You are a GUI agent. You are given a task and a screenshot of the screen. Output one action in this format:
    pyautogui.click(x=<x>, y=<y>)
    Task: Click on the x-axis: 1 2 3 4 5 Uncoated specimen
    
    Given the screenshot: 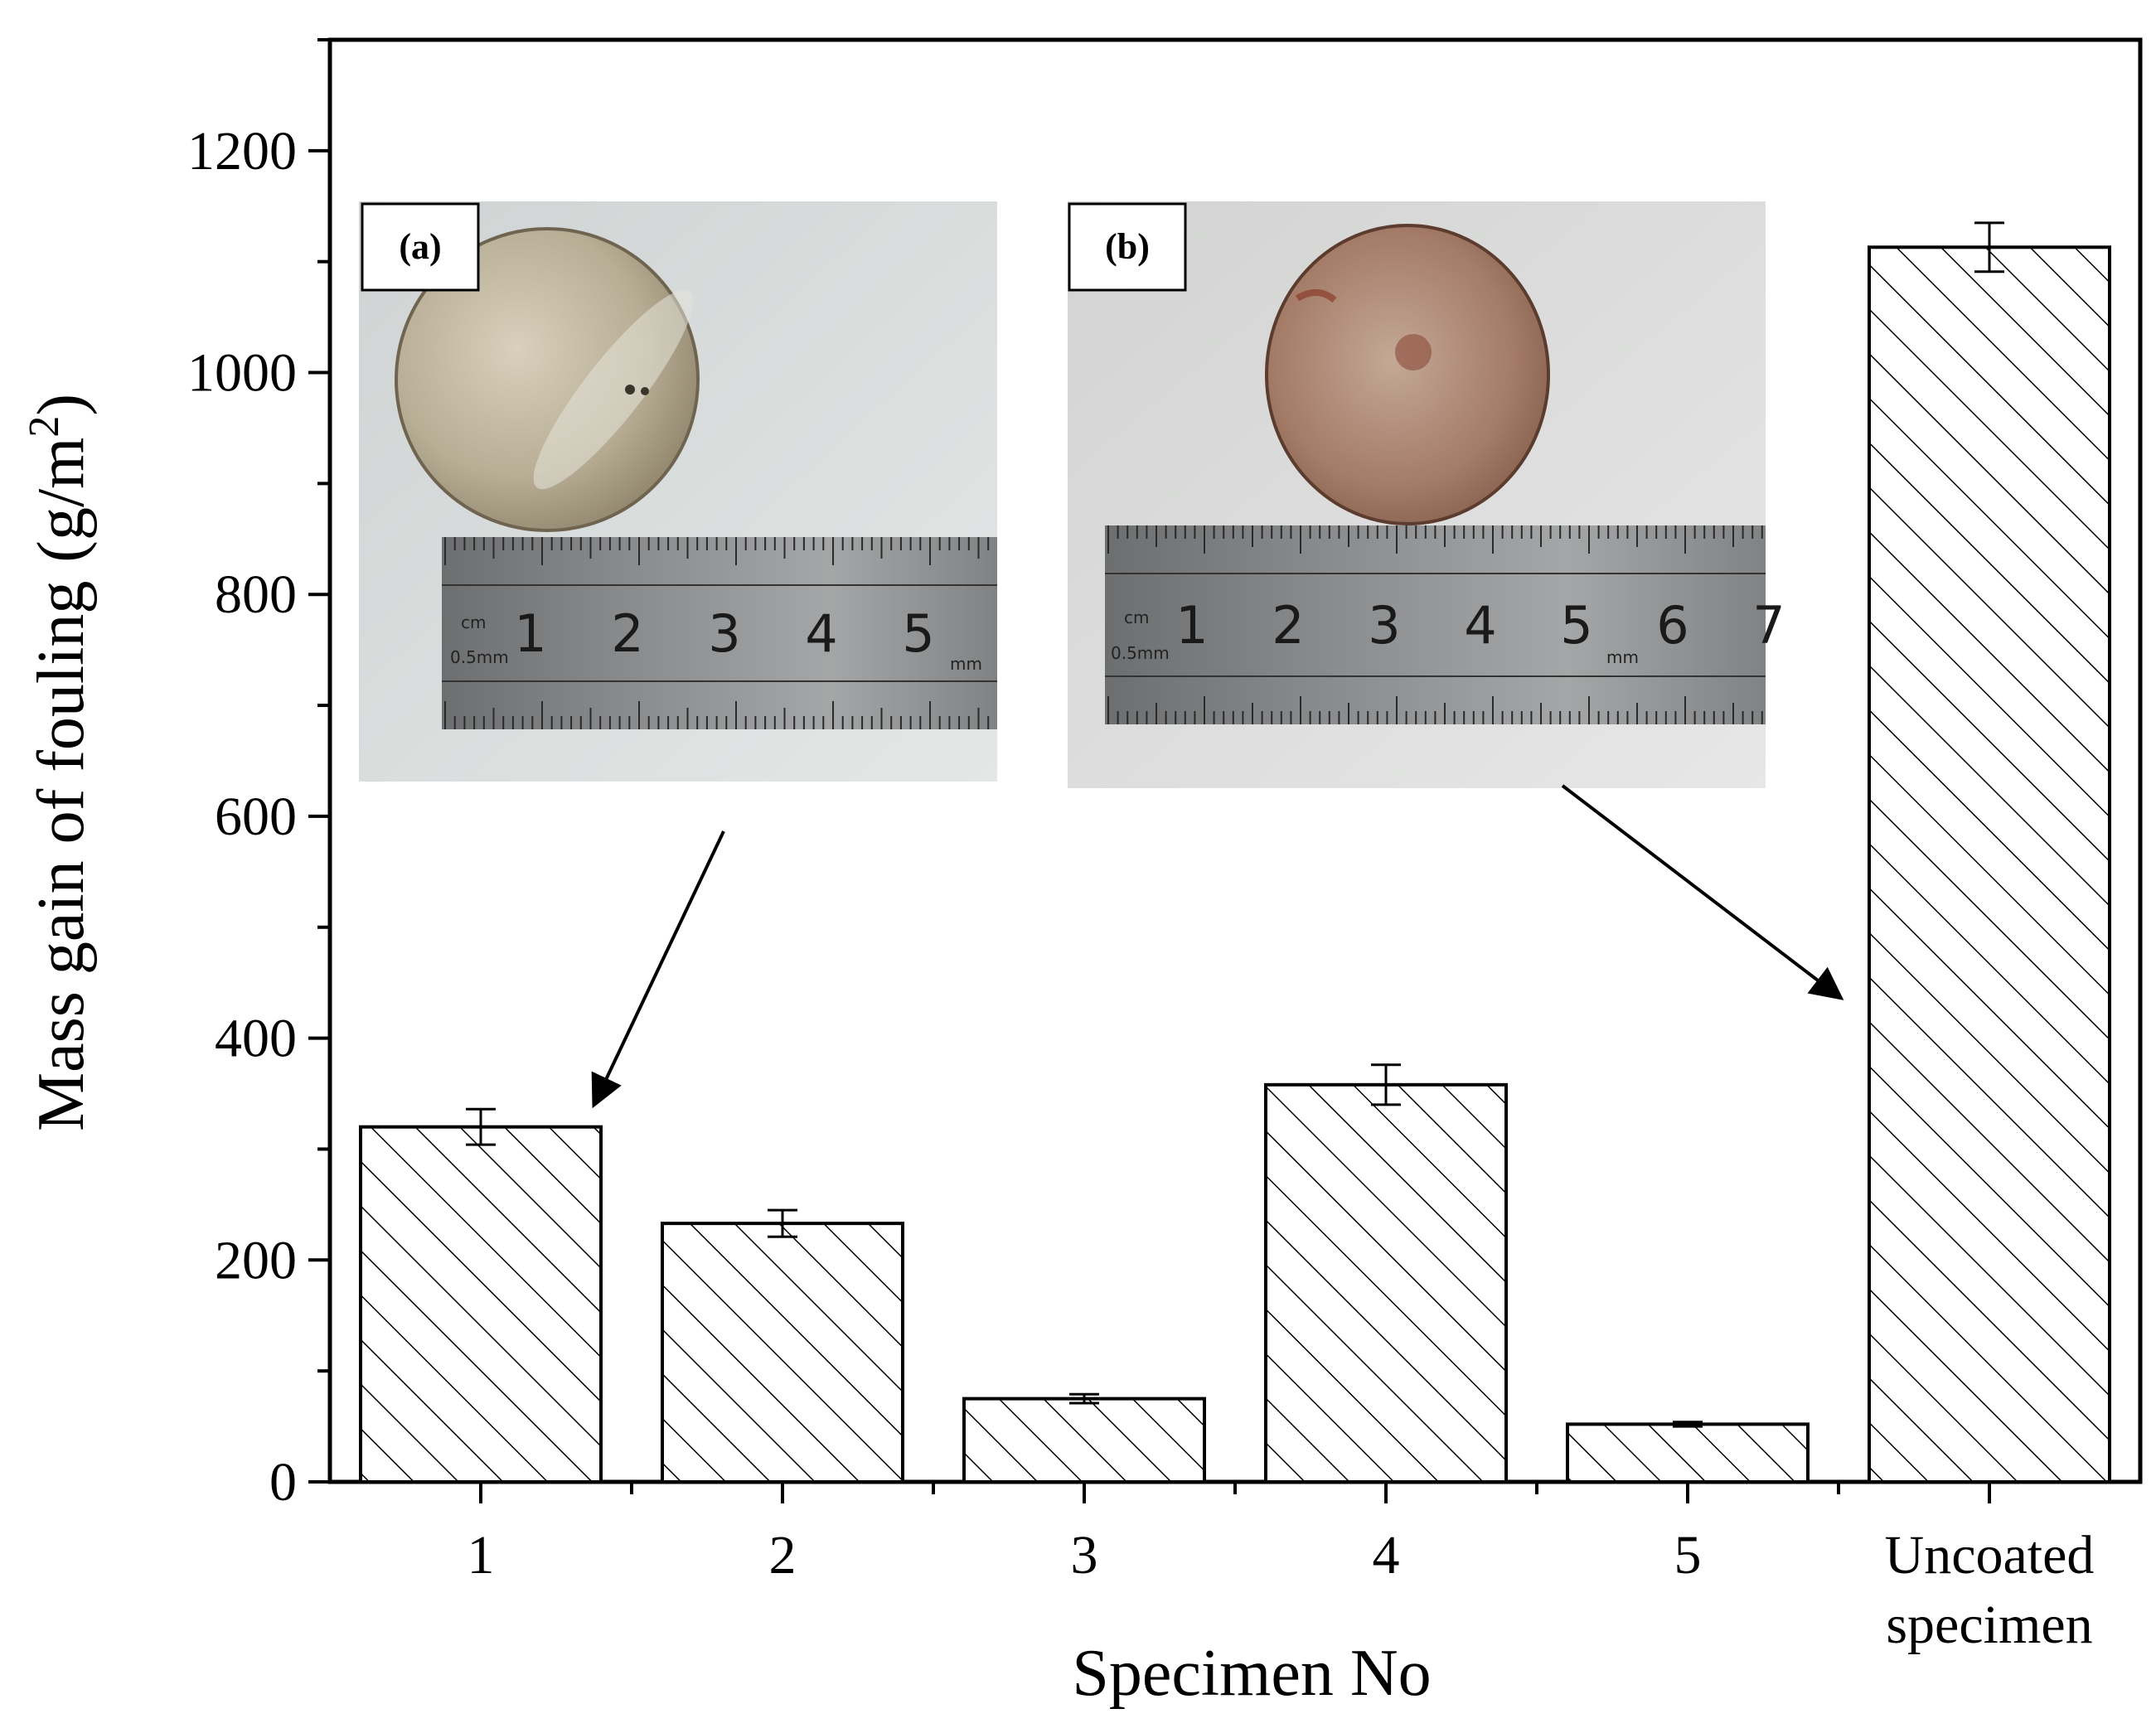 What is the action you would take?
    pyautogui.click(x=1281, y=1568)
    